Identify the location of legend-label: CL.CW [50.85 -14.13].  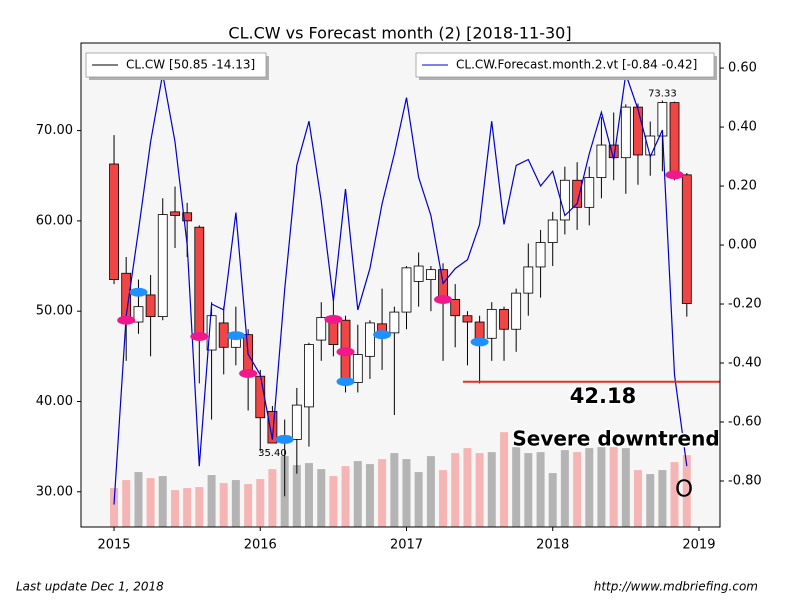
(190, 65).